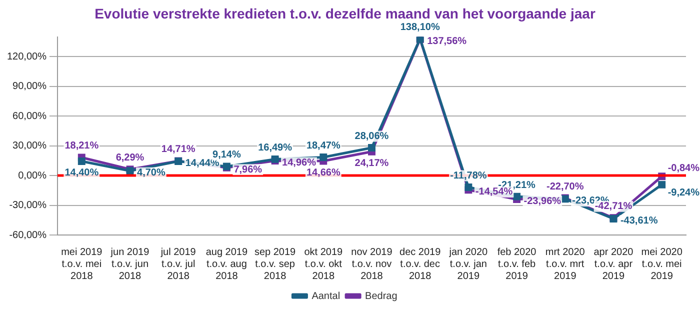  I want to click on x-tick-label: dec 2019 t.o.v. dec 2018, so click(421, 264).